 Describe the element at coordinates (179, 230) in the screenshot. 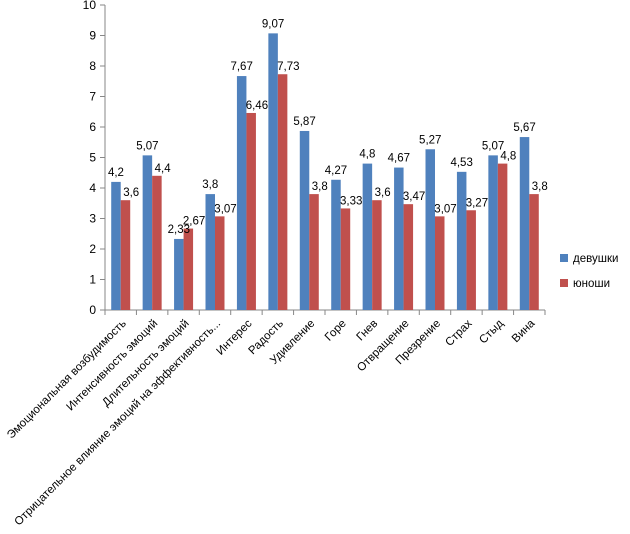

I see `data-label-devushki: 2,33` at that location.